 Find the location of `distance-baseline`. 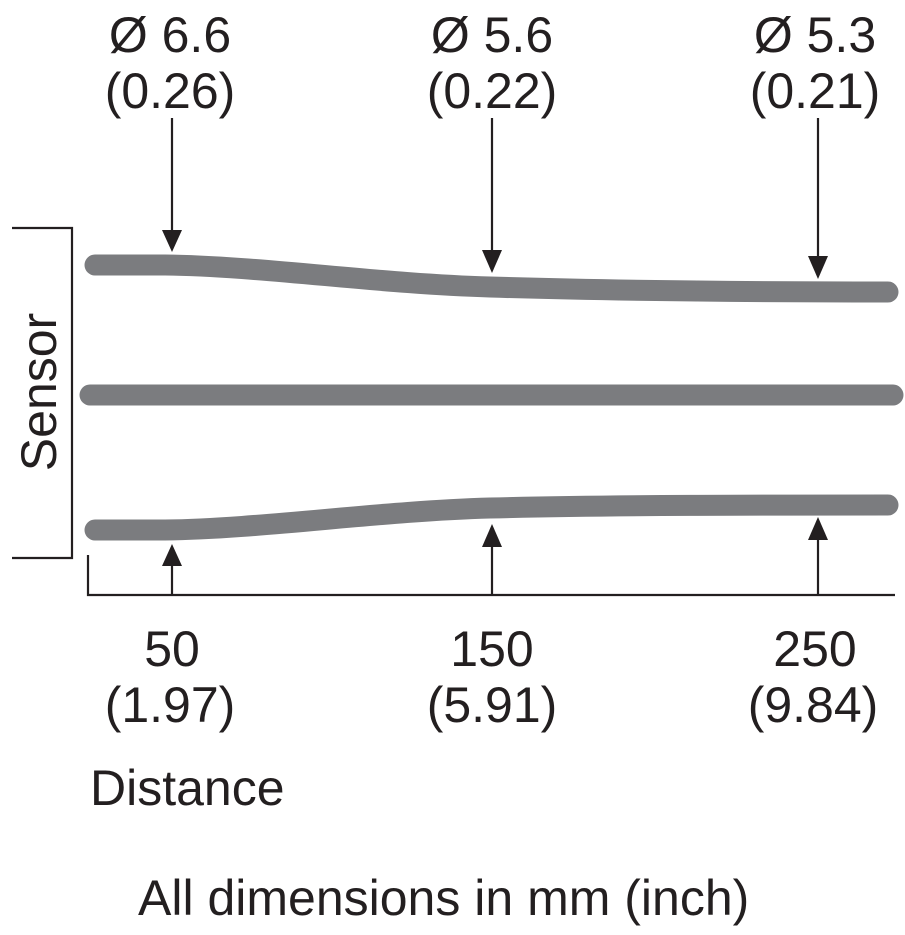

distance-baseline is located at coordinates (490, 576).